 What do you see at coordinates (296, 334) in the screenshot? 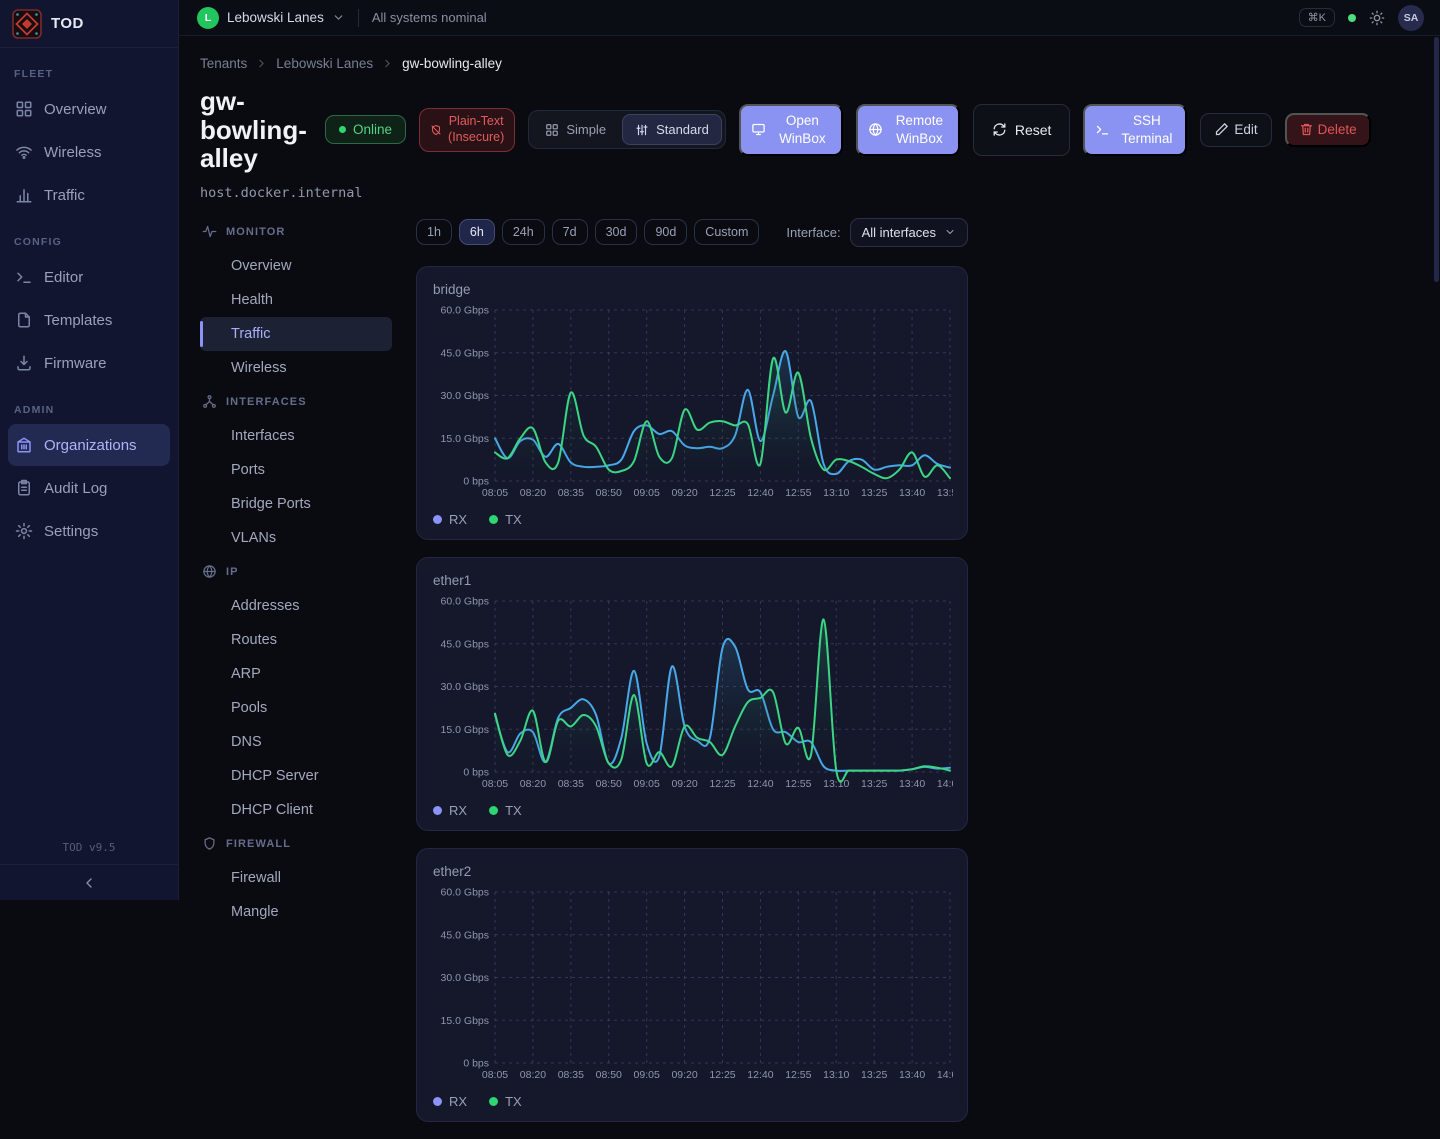
I see `subnav-item-traffic: Traffic` at bounding box center [296, 334].